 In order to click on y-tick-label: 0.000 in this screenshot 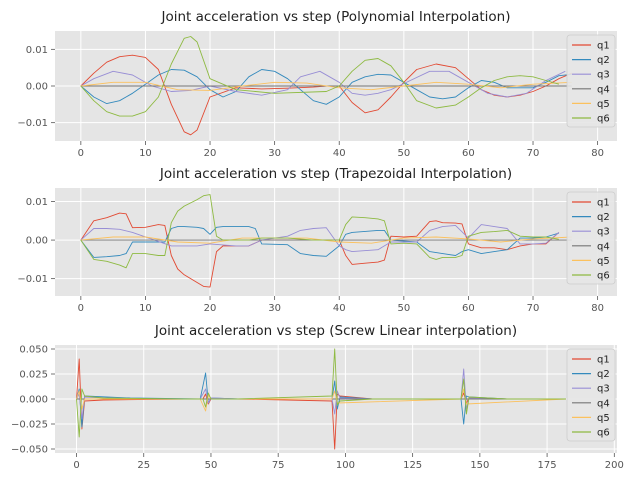, I will do `click(33, 400)`.